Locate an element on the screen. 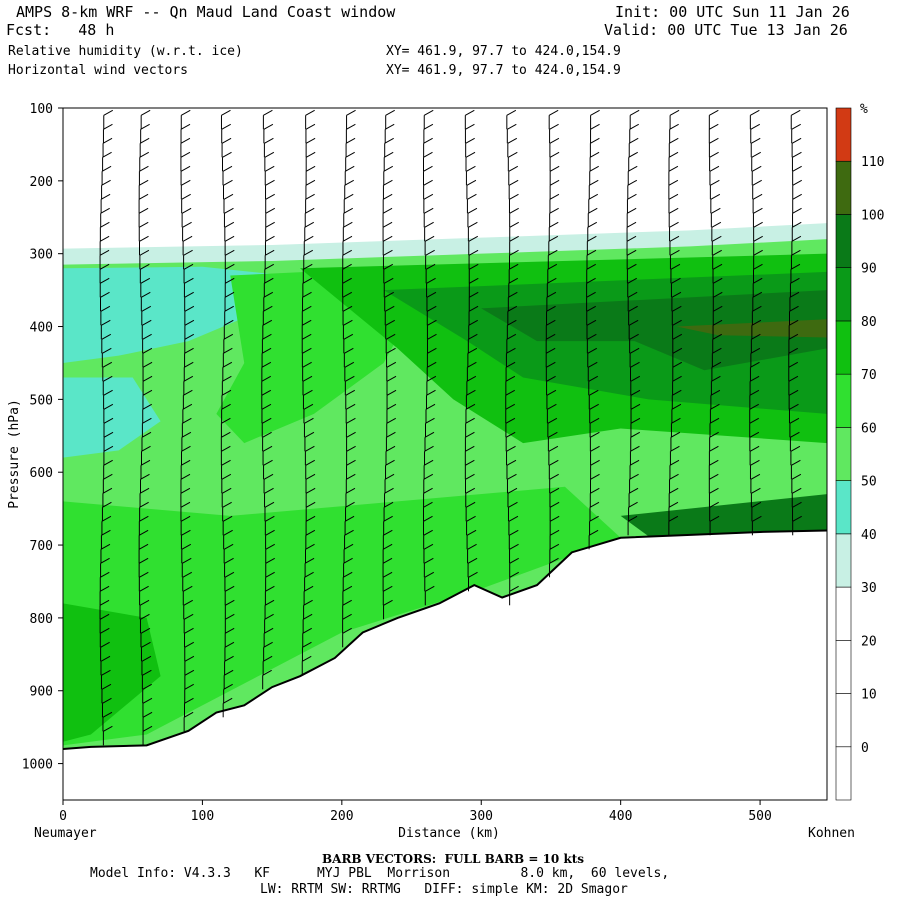  x-end-location: Kohnen is located at coordinates (831, 833).